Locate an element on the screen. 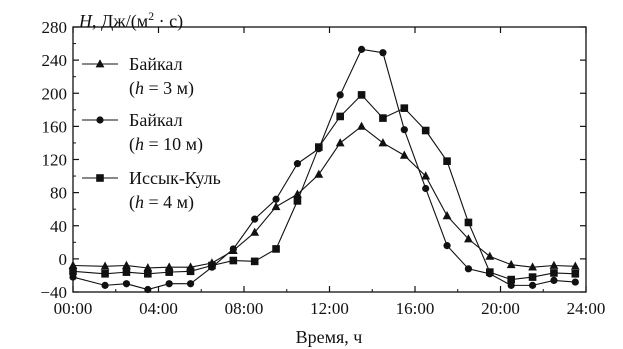  x-axis-title: Время, ч is located at coordinates (329, 337).